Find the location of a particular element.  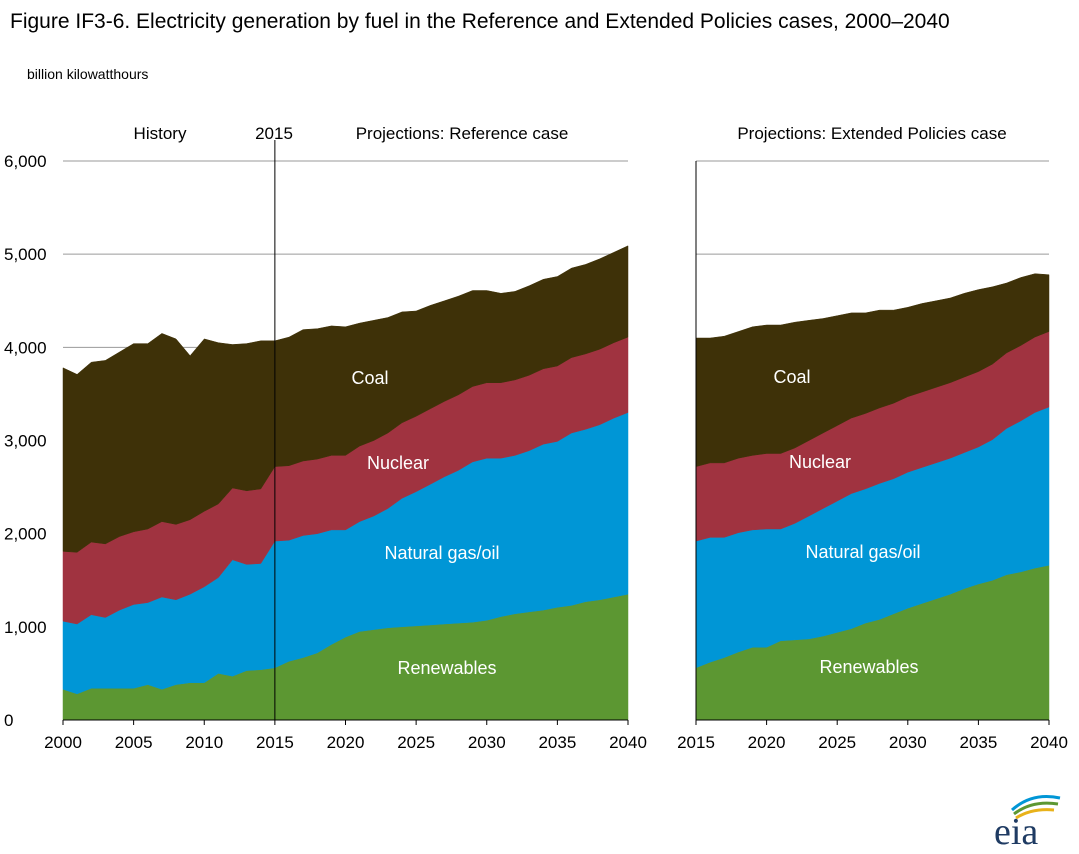

panel-header-label: Projections: Reference case is located at coordinates (462, 133).